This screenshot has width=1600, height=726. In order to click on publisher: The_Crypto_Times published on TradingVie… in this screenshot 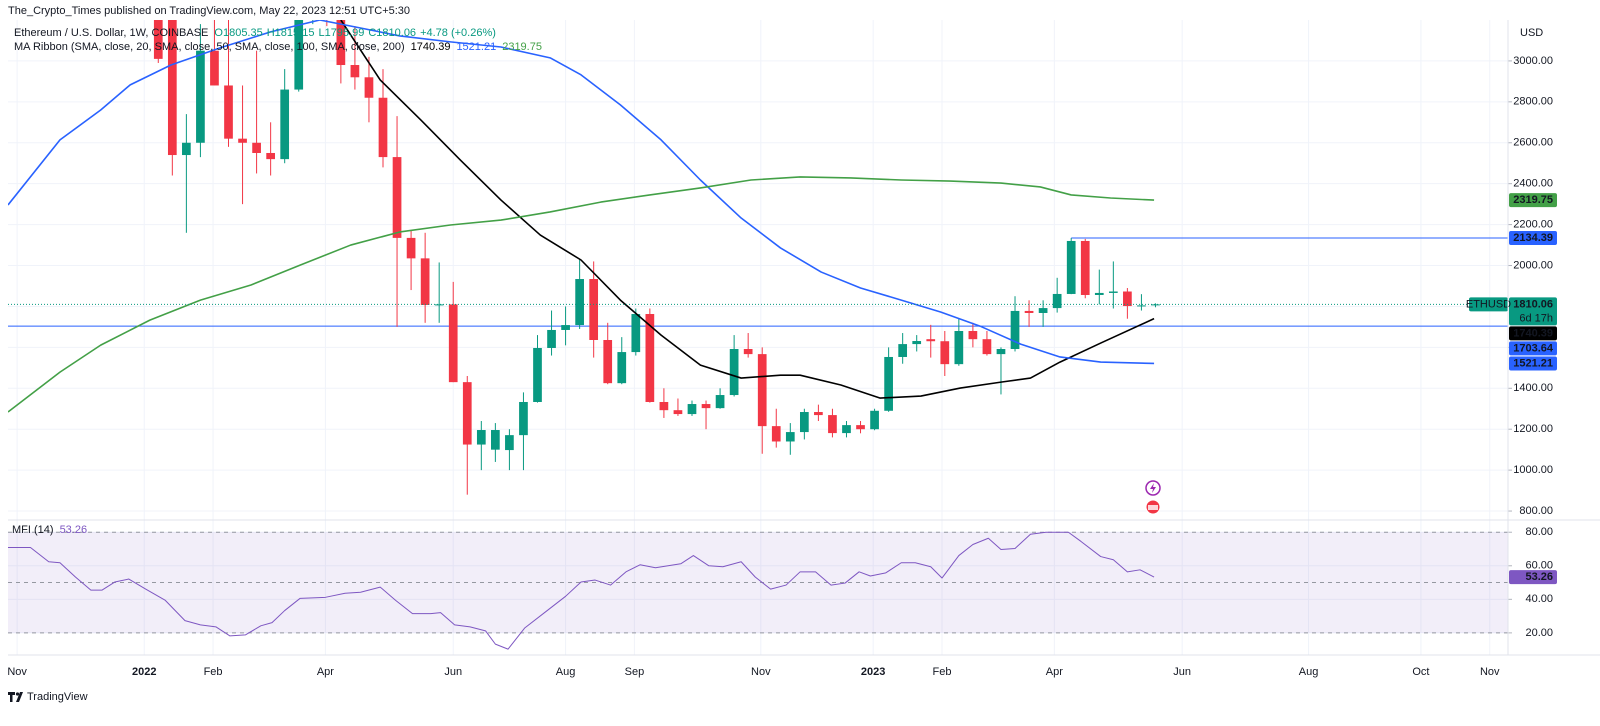, I will do `click(209, 11)`.